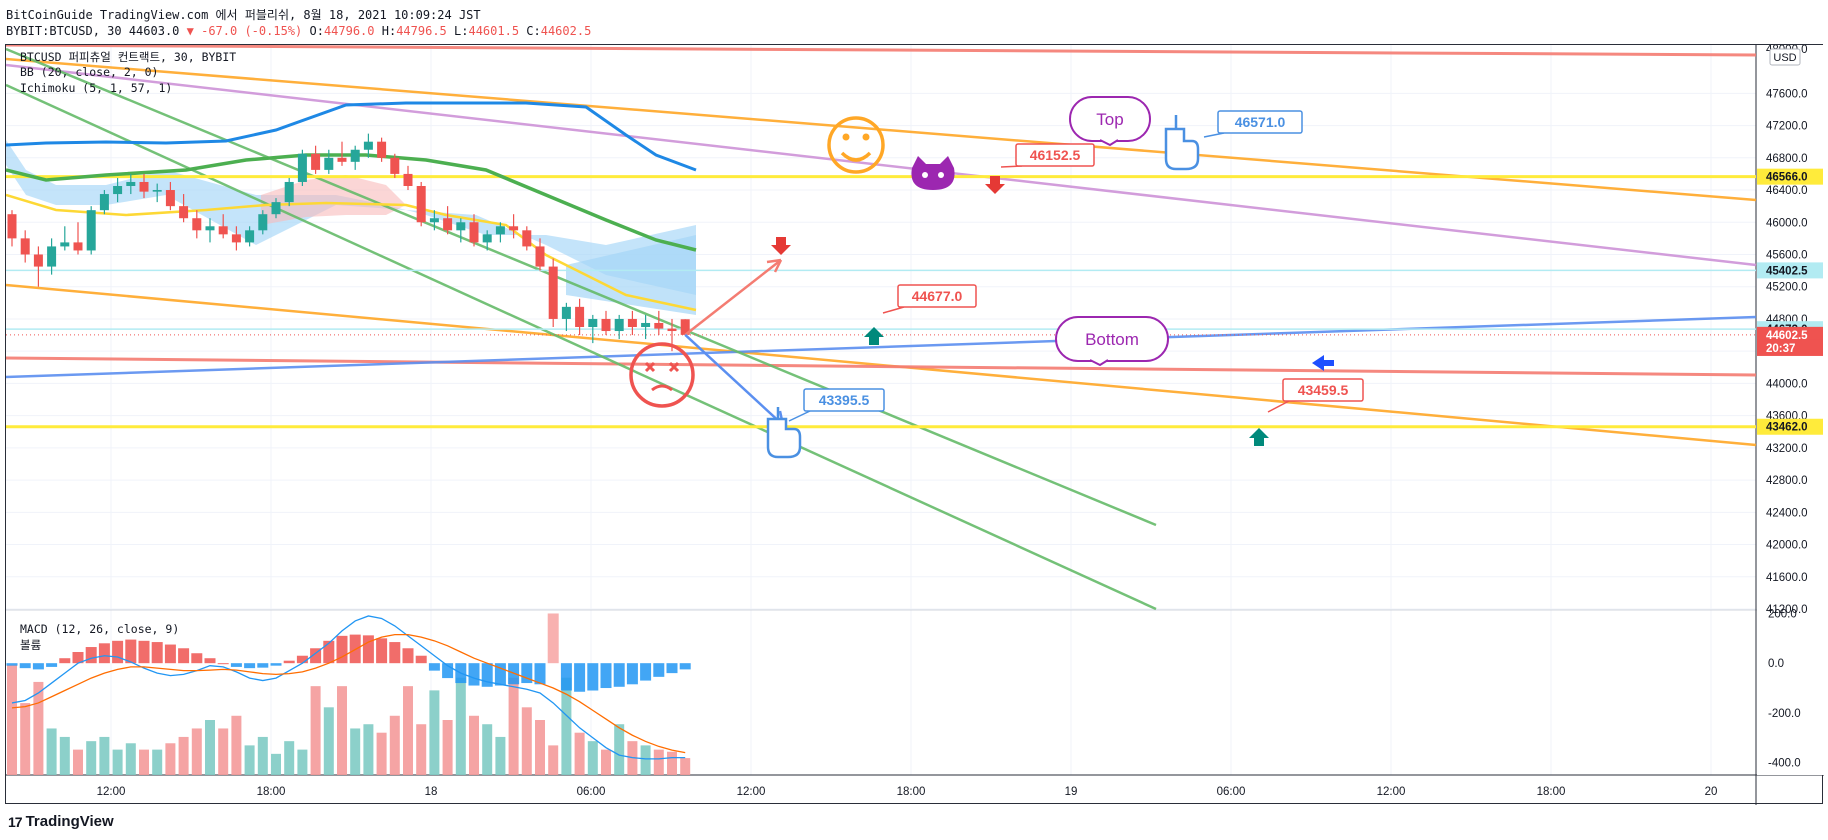 Image resolution: width=1828 pixels, height=840 pixels. I want to click on bubble-text: Top, so click(1109, 119).